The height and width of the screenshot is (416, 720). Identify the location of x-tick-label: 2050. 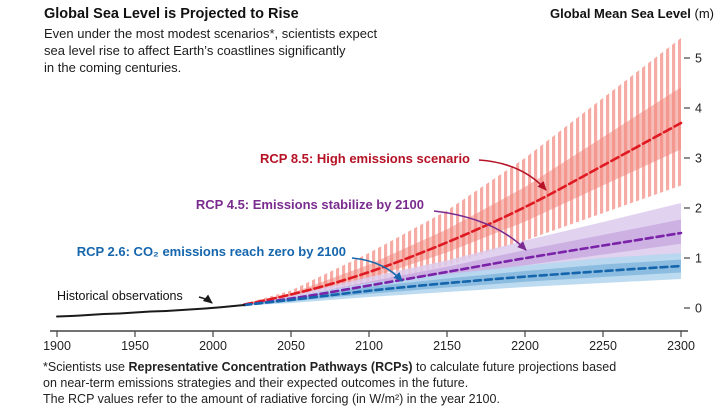
(291, 346).